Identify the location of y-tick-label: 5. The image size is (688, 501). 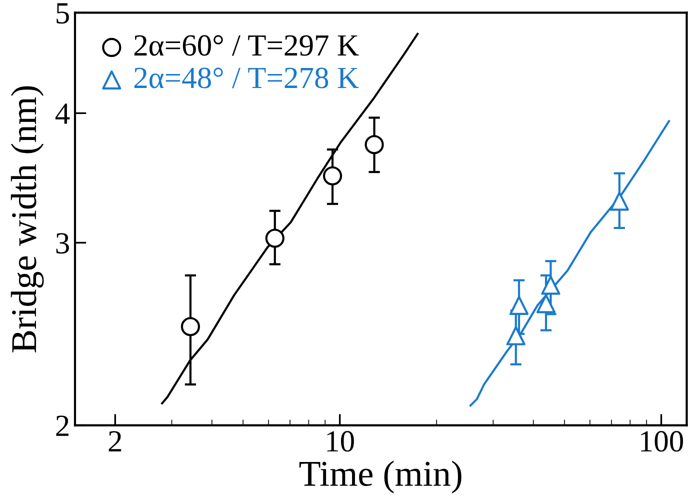
(62, 13).